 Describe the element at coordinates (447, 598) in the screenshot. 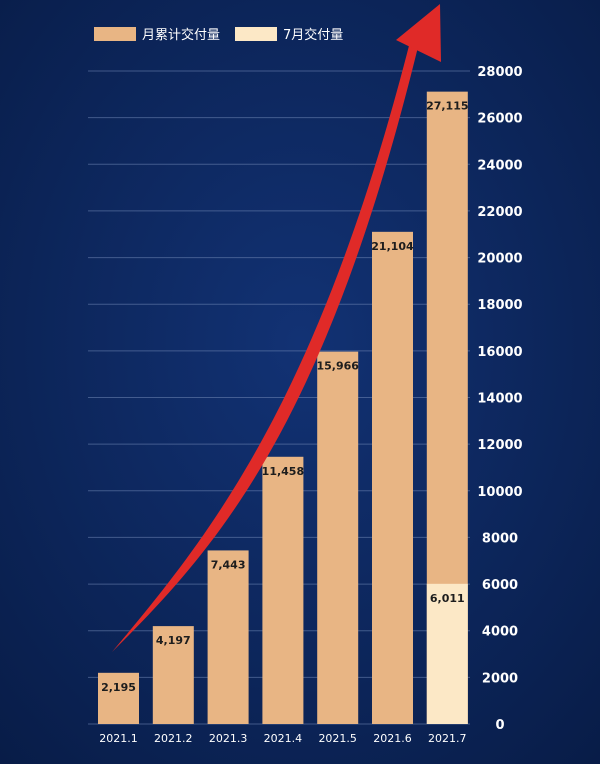

I see `monthly-value-label-2021.7: 6,011` at that location.